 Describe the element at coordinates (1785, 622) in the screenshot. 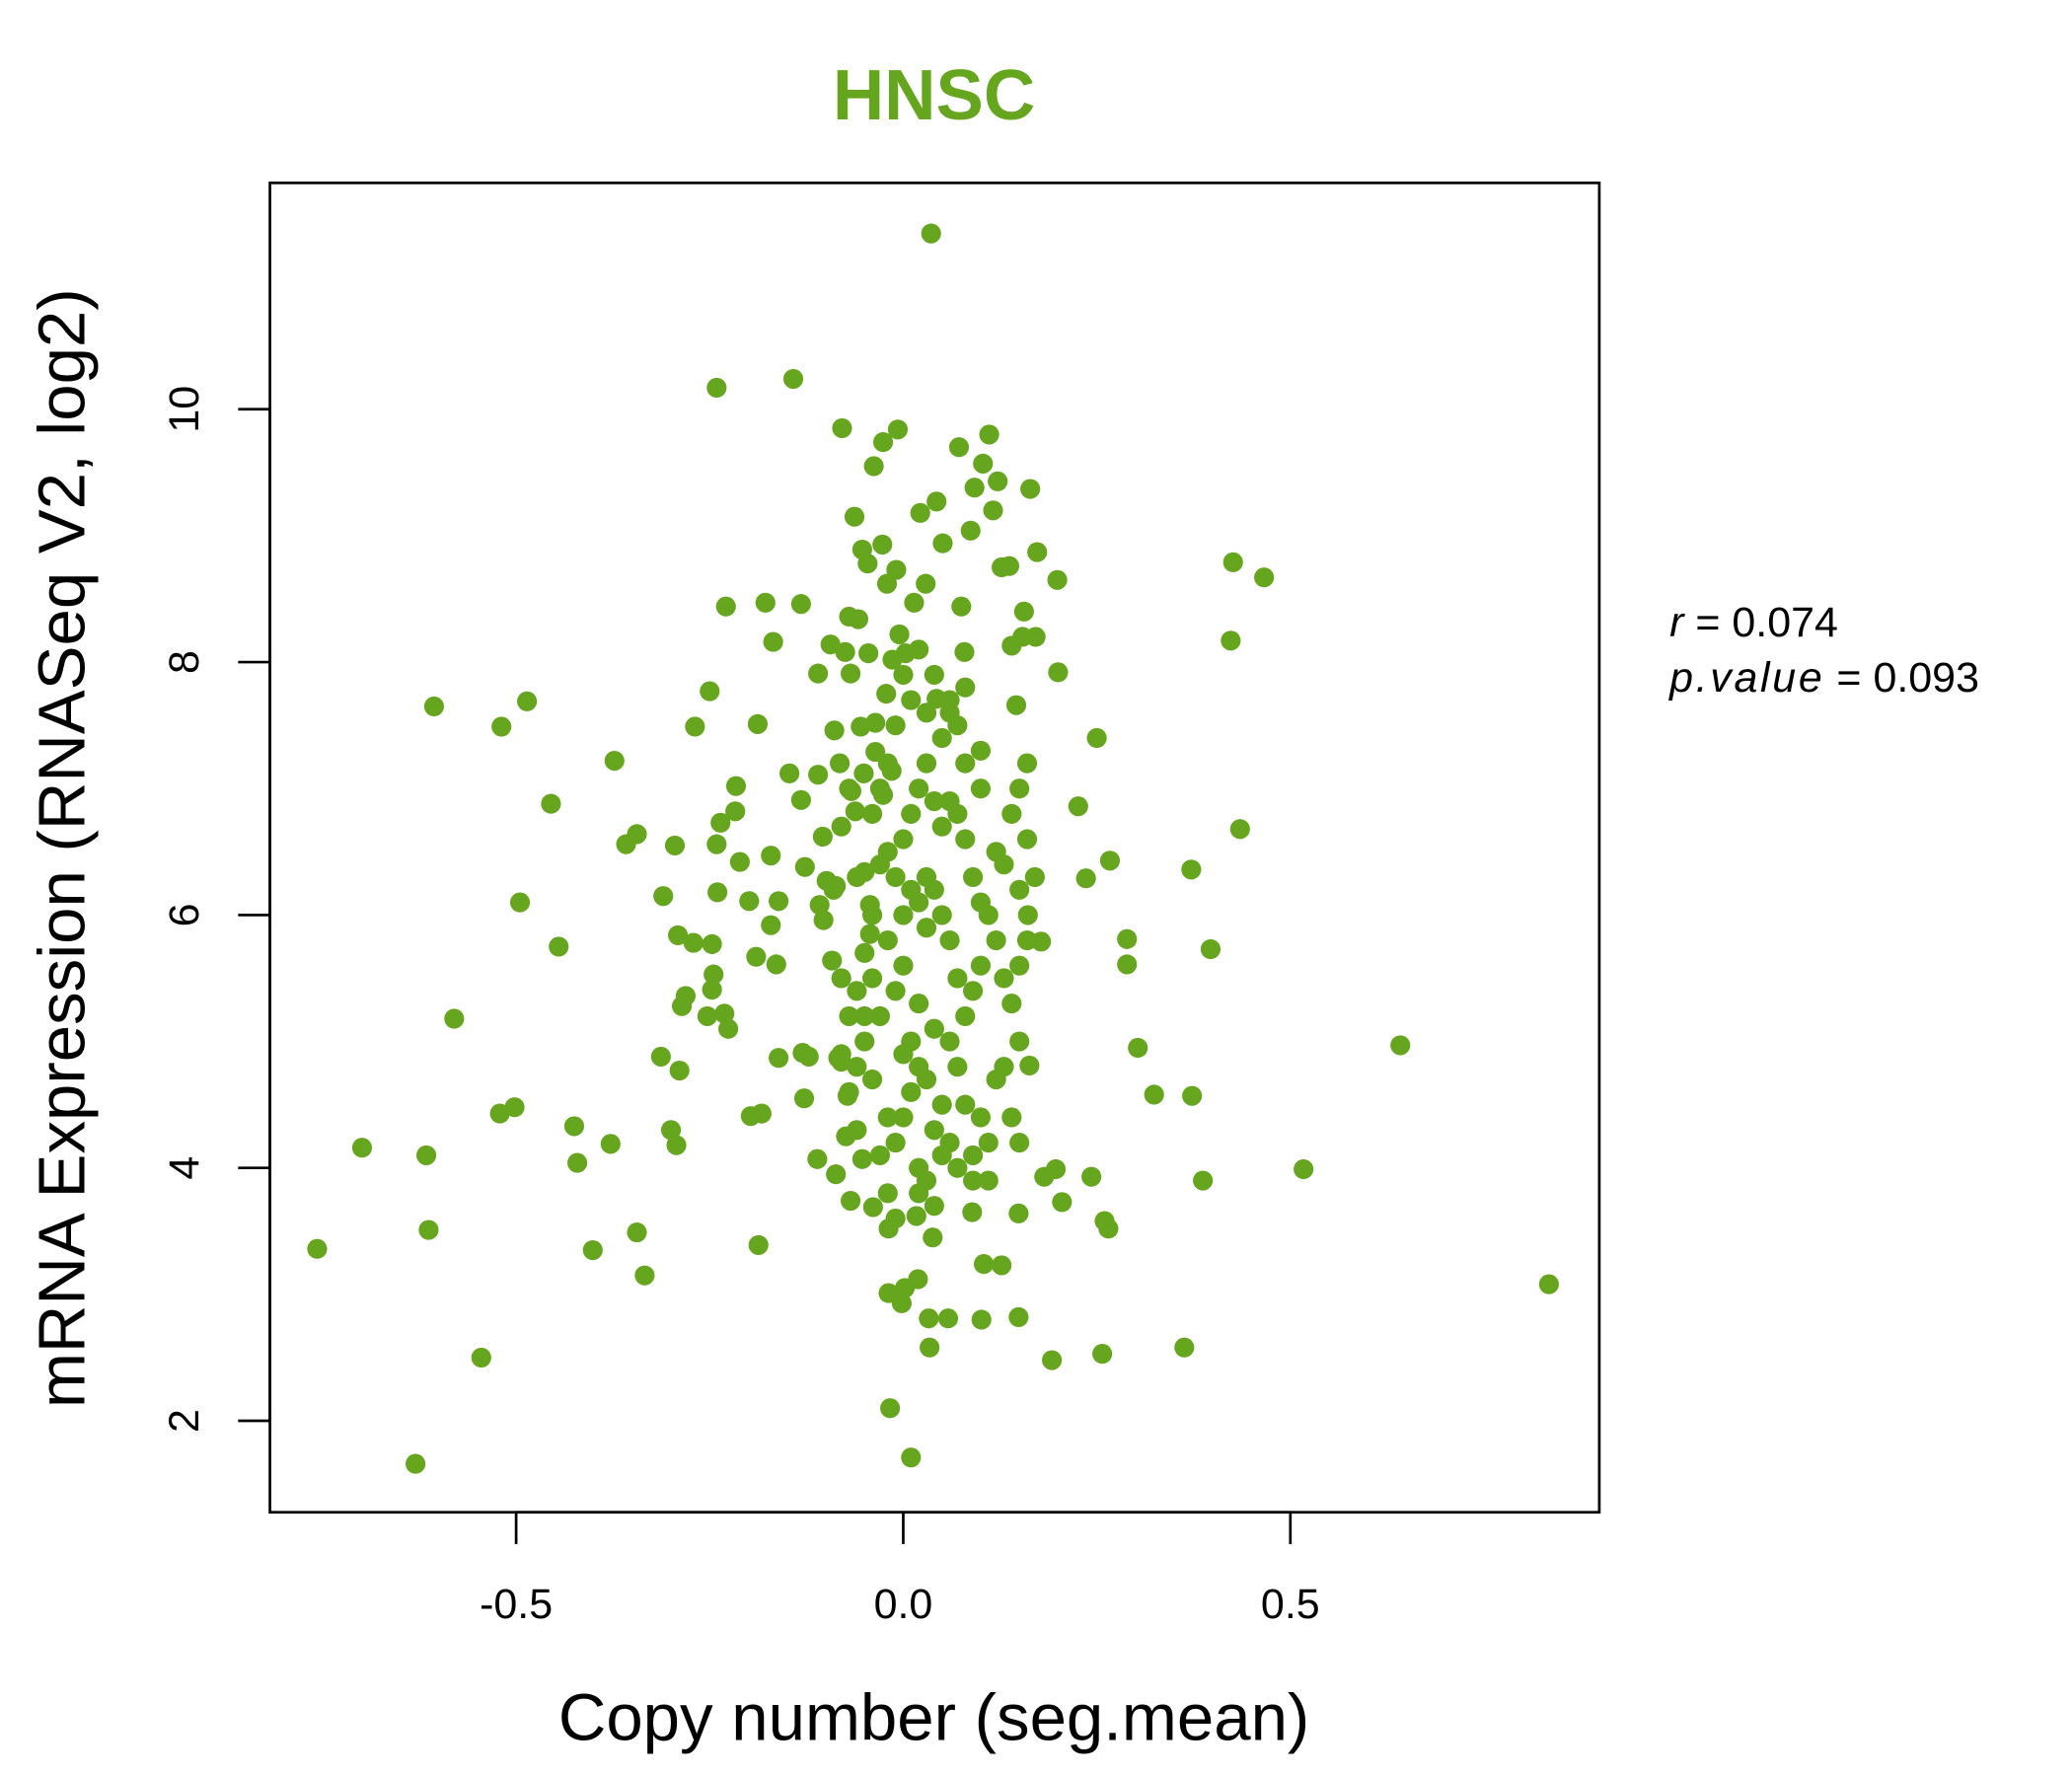

I see `r-value: 0.074` at that location.